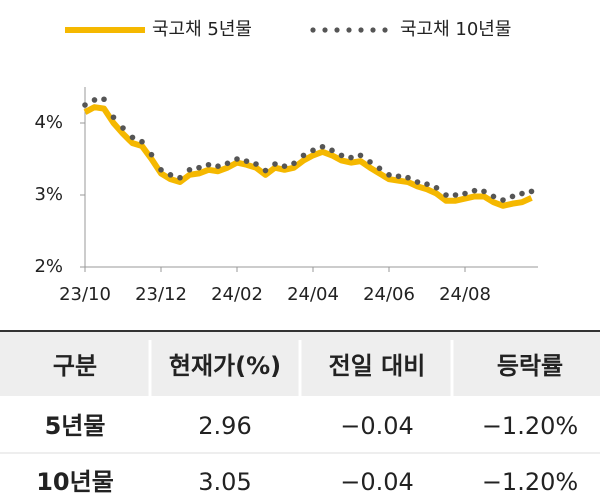 This screenshot has height=504, width=600. What do you see at coordinates (75, 426) in the screenshot?
I see `table-cell: 5년물` at bounding box center [75, 426].